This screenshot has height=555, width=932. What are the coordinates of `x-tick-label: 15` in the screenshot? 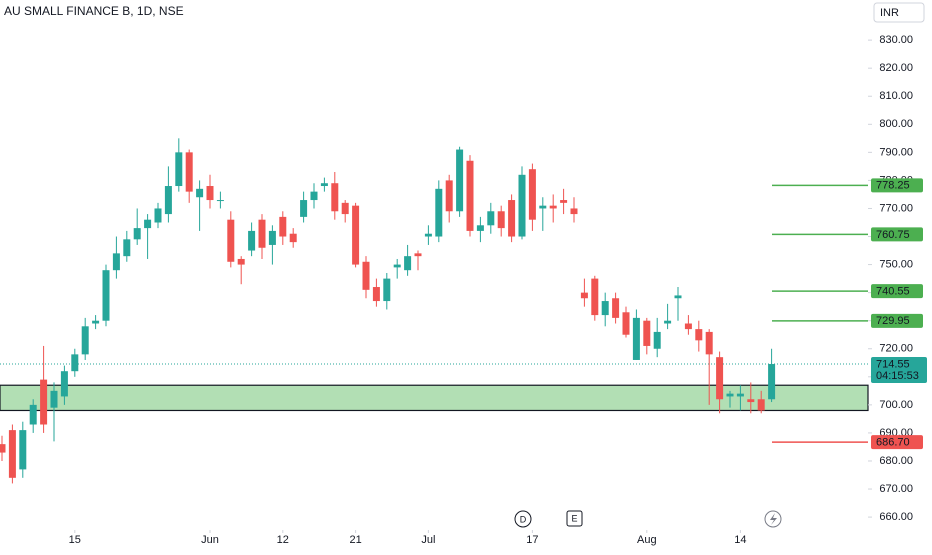 It's located at (75, 540).